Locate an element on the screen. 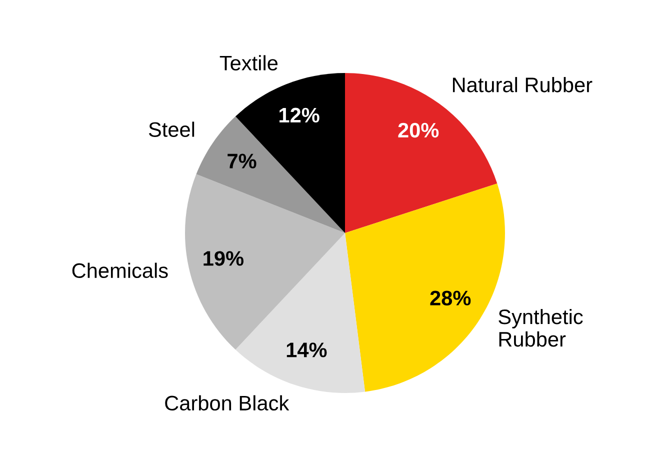 This screenshot has height=459, width=646. data-label: 28% is located at coordinates (450, 298).